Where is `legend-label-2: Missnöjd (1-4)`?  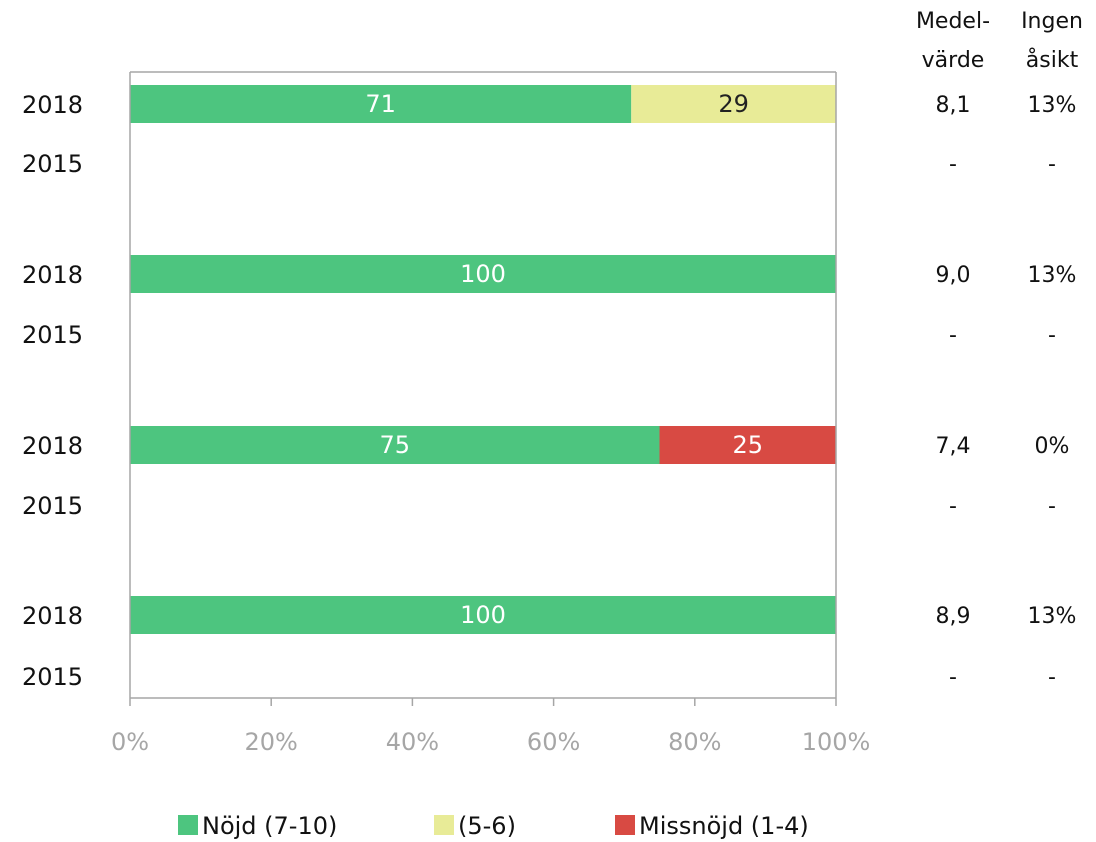 legend-label-2: Missnöjd (1-4) is located at coordinates (724, 826).